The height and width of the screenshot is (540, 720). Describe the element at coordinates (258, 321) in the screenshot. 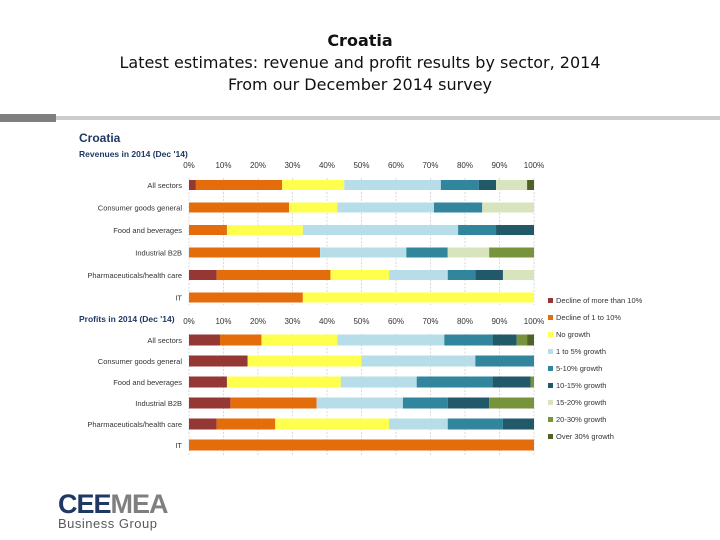

I see `x-tick-label: 20%` at that location.